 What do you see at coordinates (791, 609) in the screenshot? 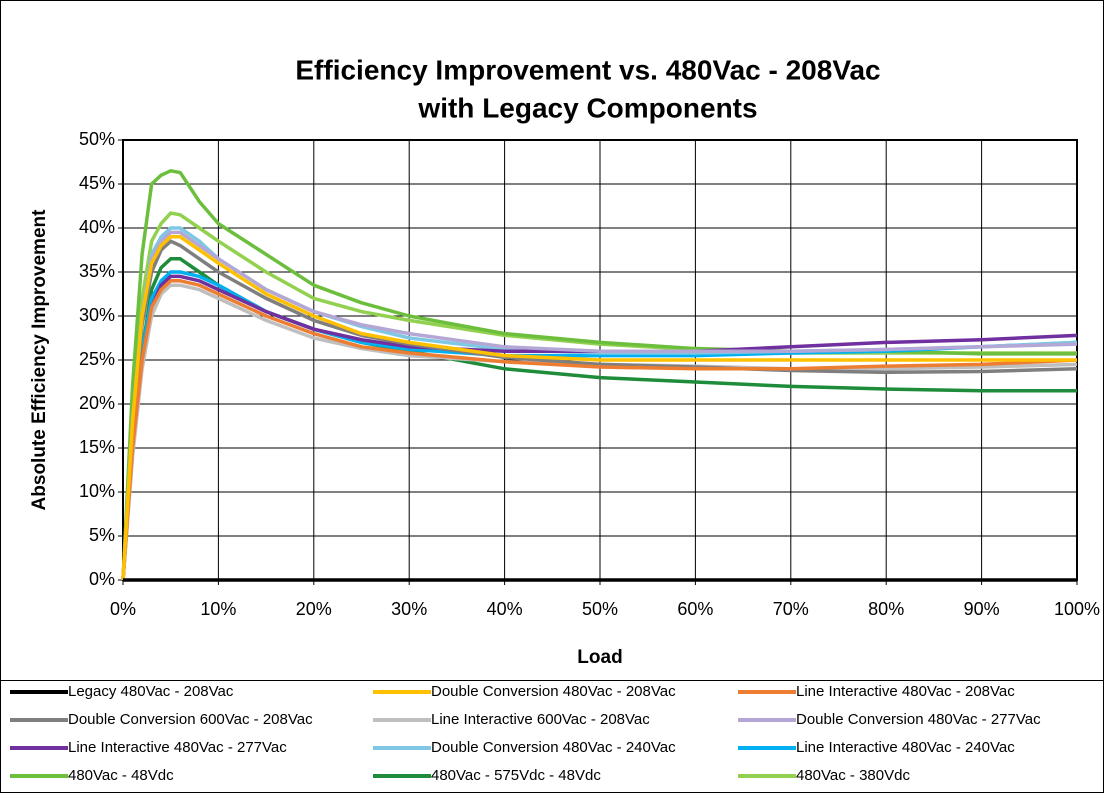
I see `x-tick-label: 70%` at bounding box center [791, 609].